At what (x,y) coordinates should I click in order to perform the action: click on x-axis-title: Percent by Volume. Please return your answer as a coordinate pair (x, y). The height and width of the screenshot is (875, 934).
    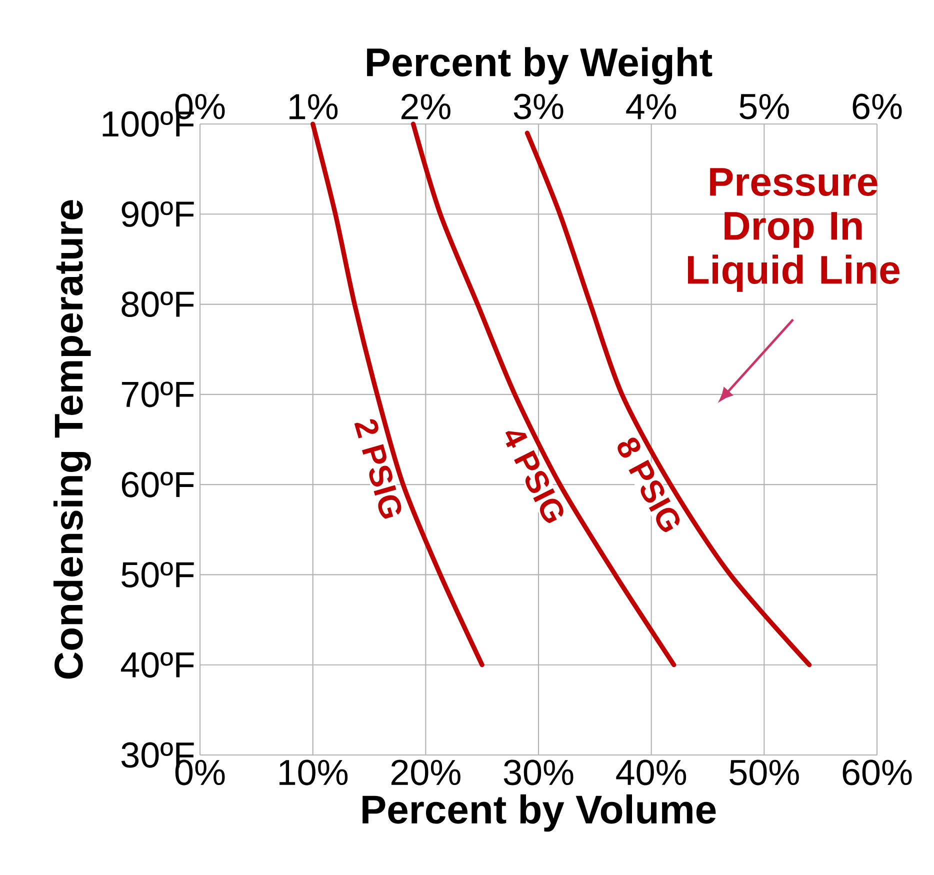
    Looking at the image, I should click on (539, 813).